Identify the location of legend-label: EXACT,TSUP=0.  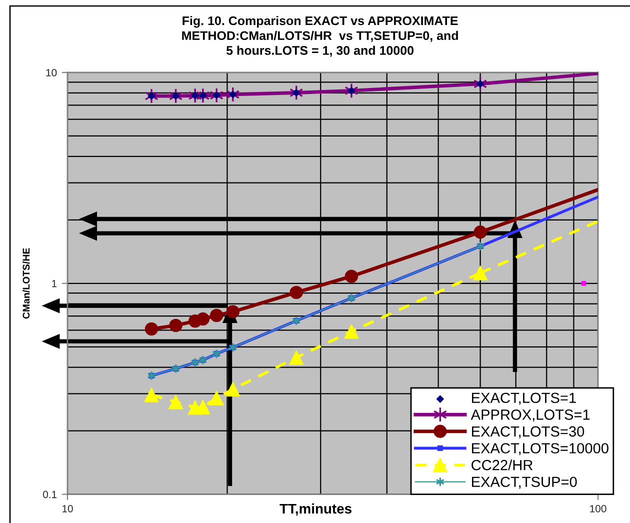
(524, 482).